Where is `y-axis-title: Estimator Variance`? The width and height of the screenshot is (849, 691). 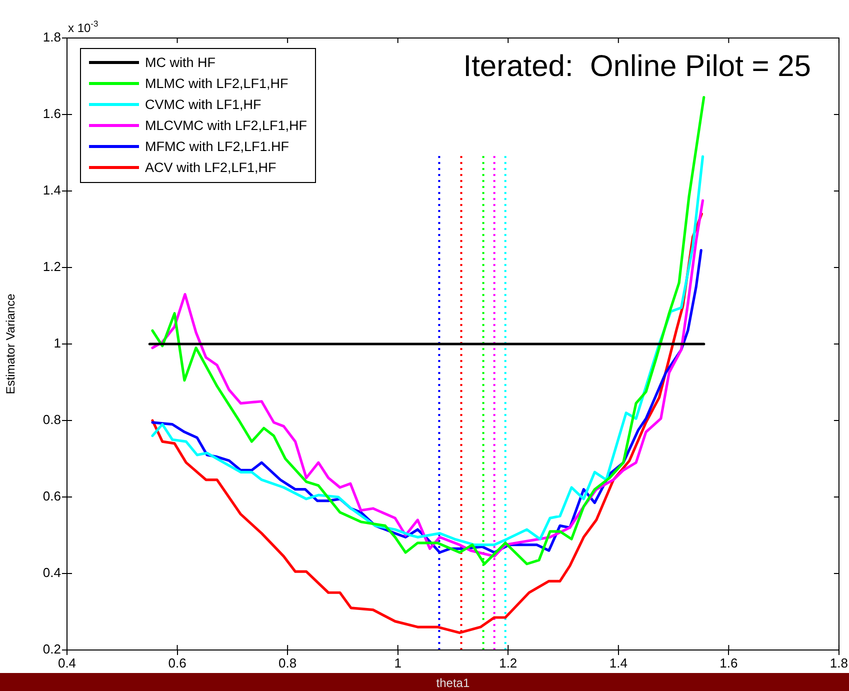 y-axis-title: Estimator Variance is located at coordinates (11, 343).